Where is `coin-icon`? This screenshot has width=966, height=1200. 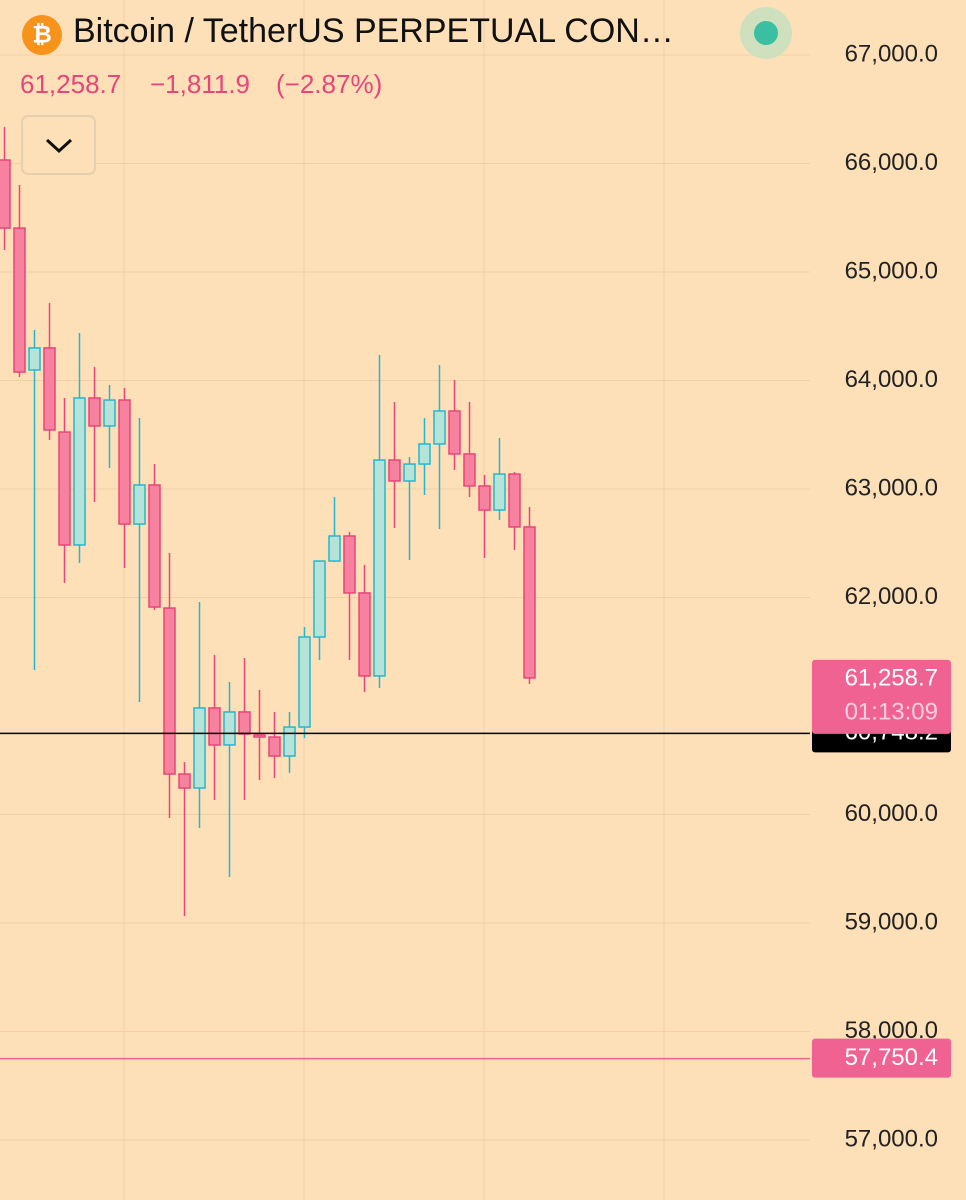
coin-icon is located at coordinates (42, 35).